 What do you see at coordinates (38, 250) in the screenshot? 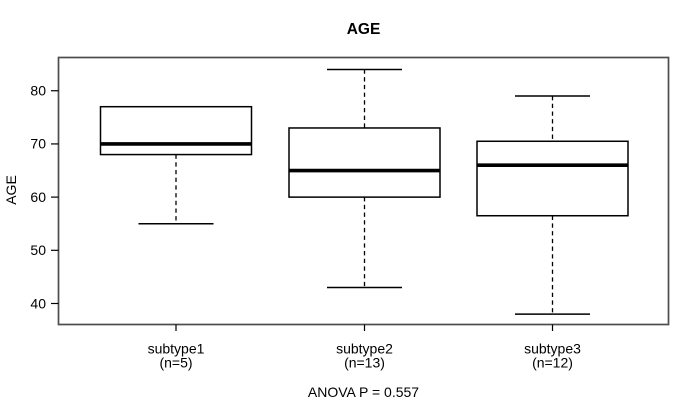
I see `y-tick-label: 50` at bounding box center [38, 250].